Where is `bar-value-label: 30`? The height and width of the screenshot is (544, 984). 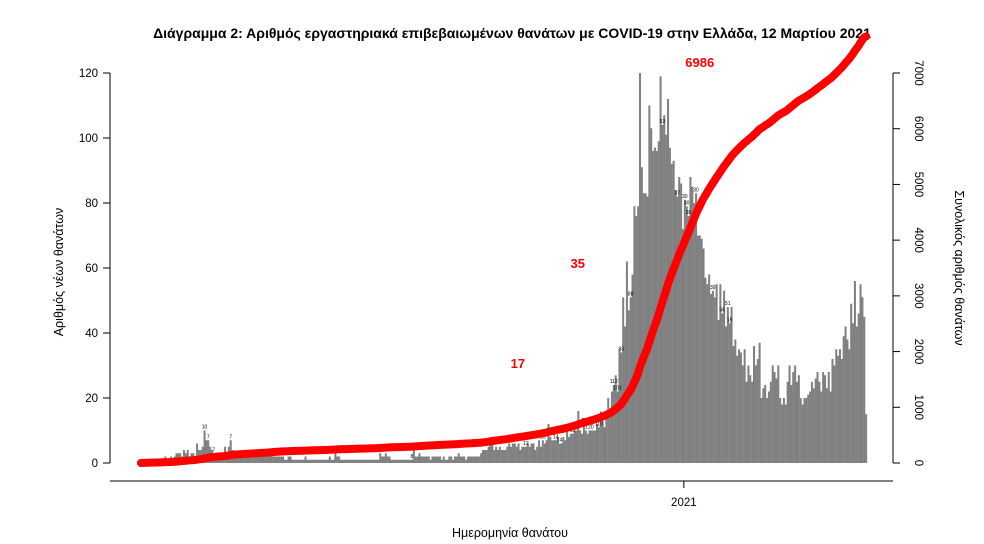
bar-value-label: 30 is located at coordinates (687, 203).